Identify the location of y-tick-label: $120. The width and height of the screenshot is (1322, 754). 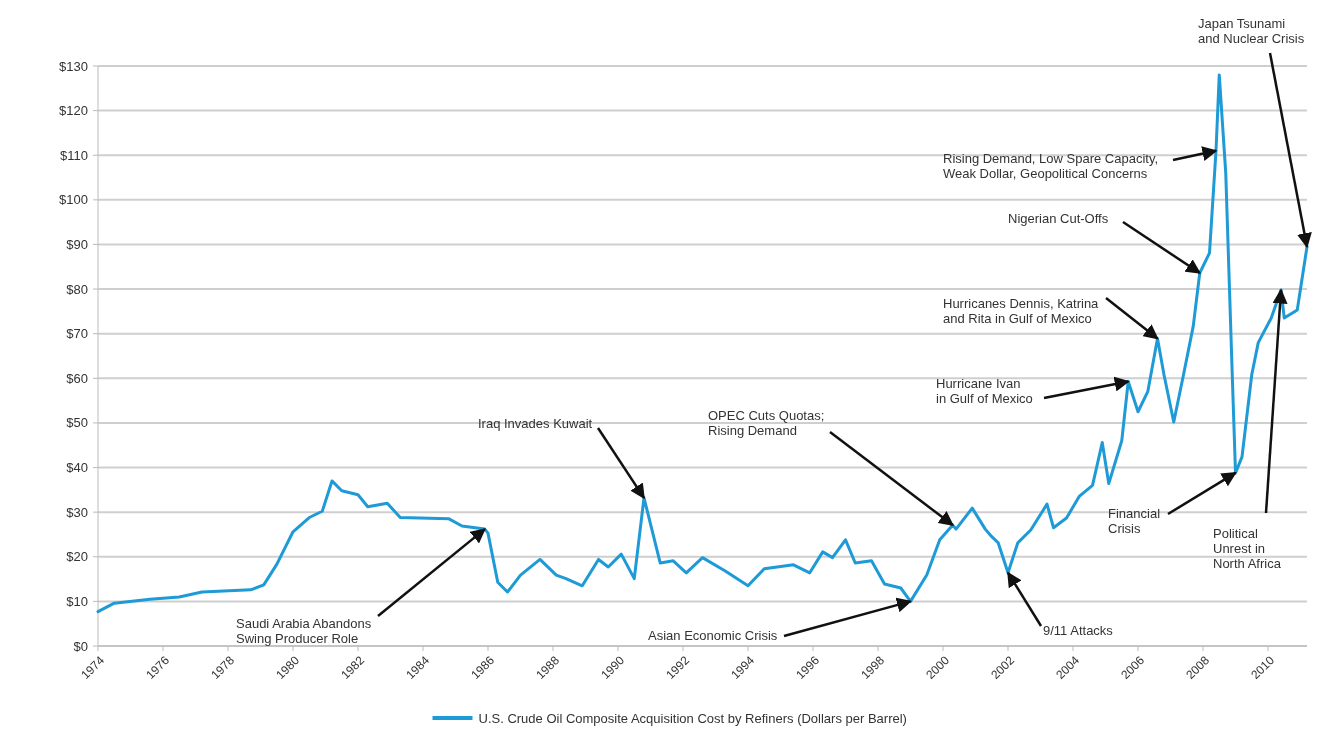
(73, 111).